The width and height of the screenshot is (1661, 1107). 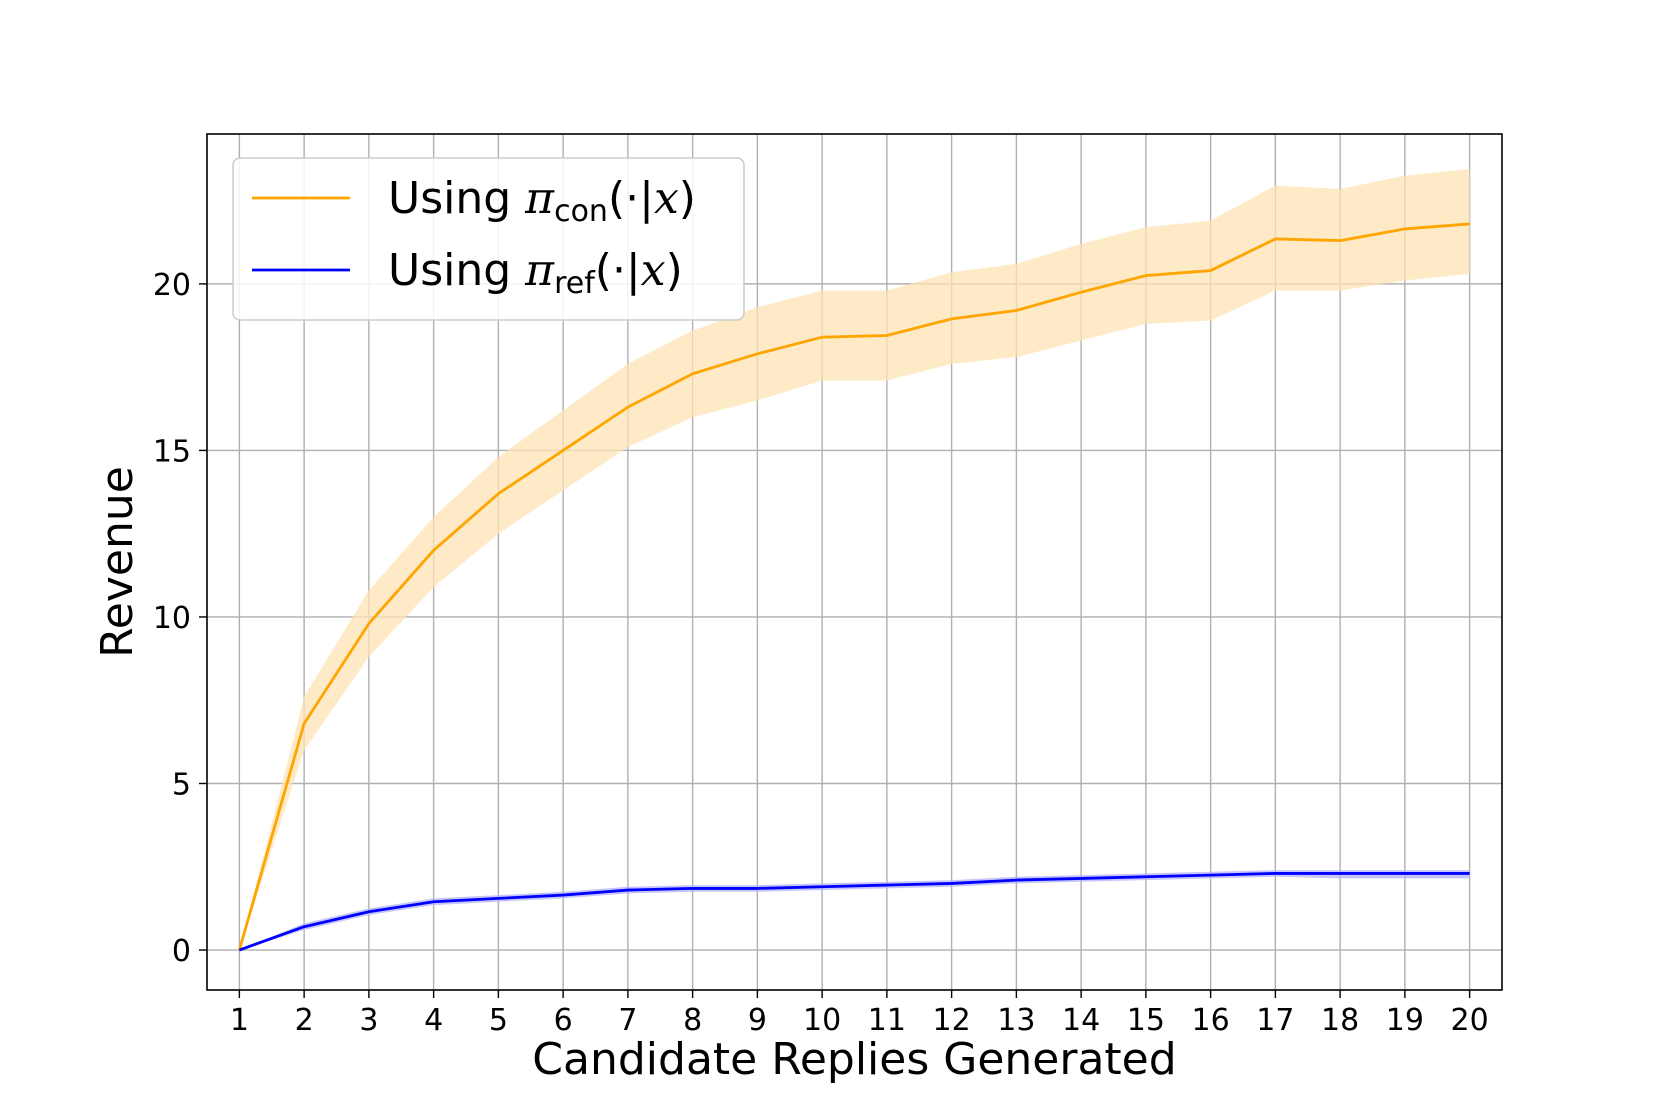 I want to click on x-tick-label: 13, so click(x=1016, y=1020).